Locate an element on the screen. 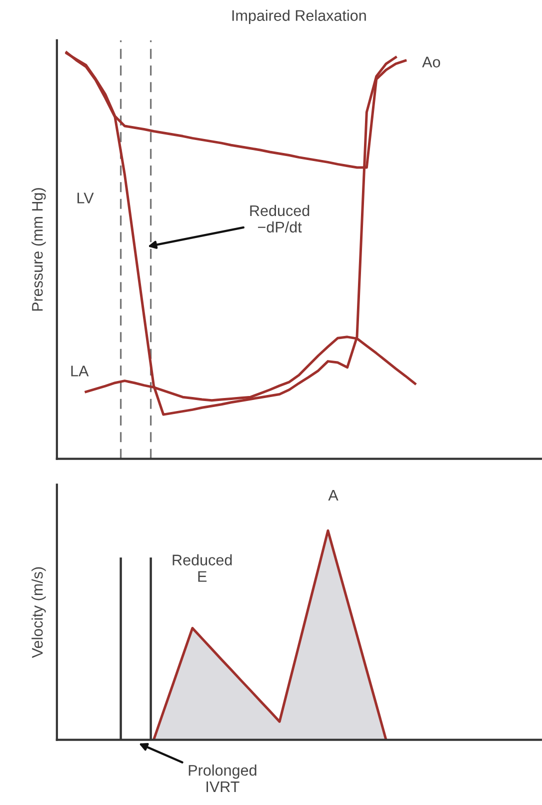  chart-title: Impaired Relaxation is located at coordinates (299, 17).